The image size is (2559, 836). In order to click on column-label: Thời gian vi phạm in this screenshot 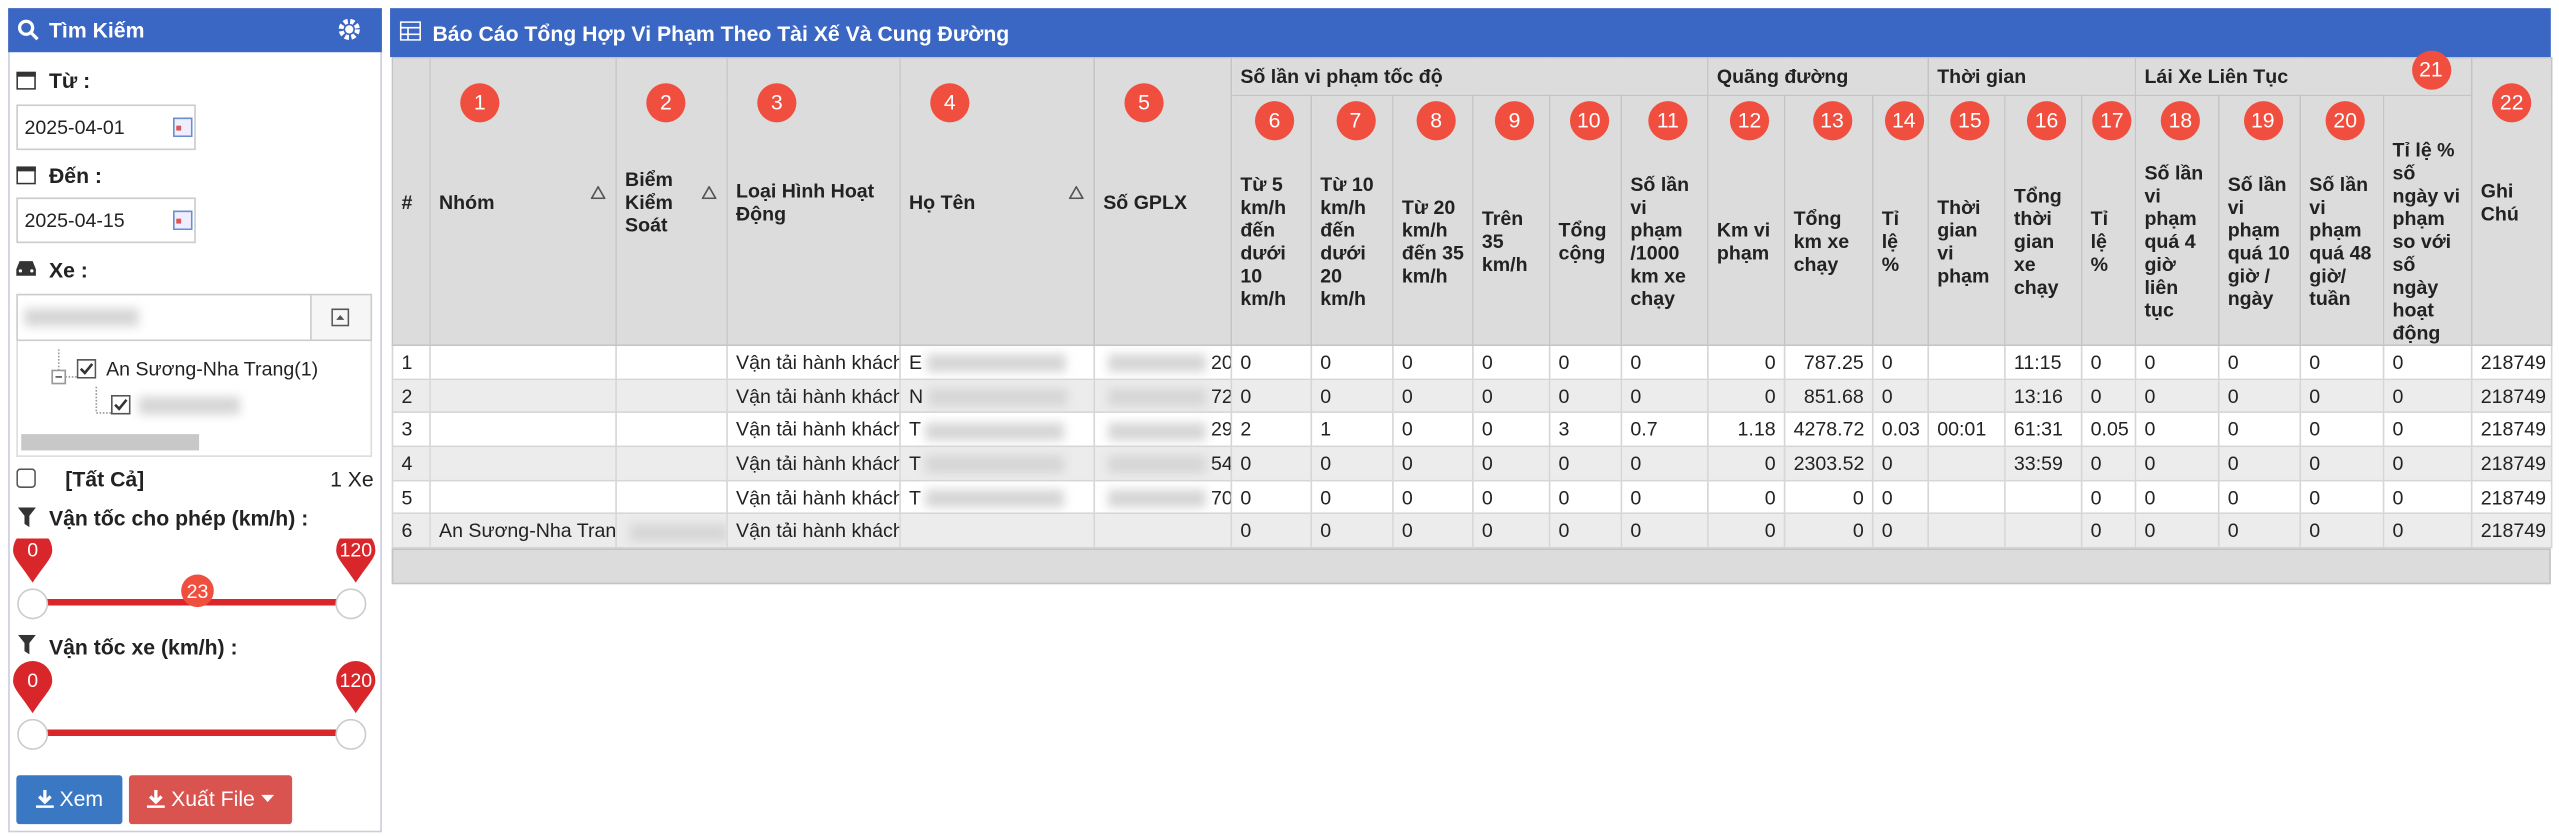, I will do `click(1963, 241)`.